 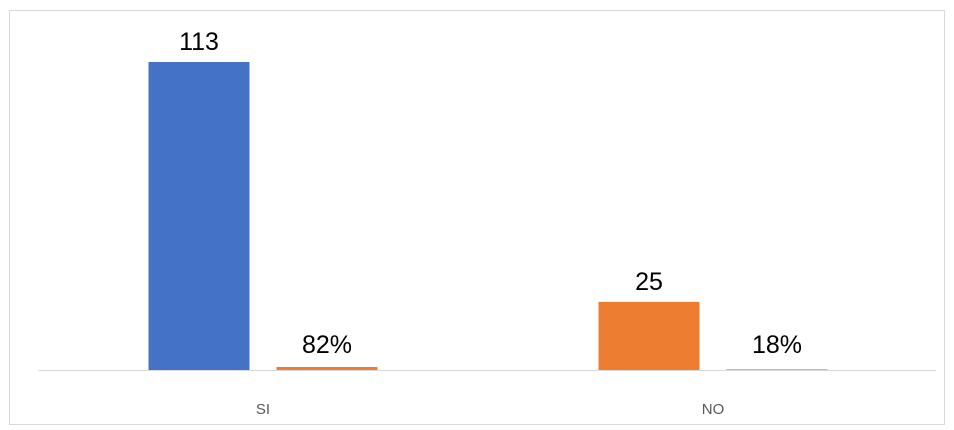 What do you see at coordinates (777, 345) in the screenshot?
I see `data-label-percent-no: 18%` at bounding box center [777, 345].